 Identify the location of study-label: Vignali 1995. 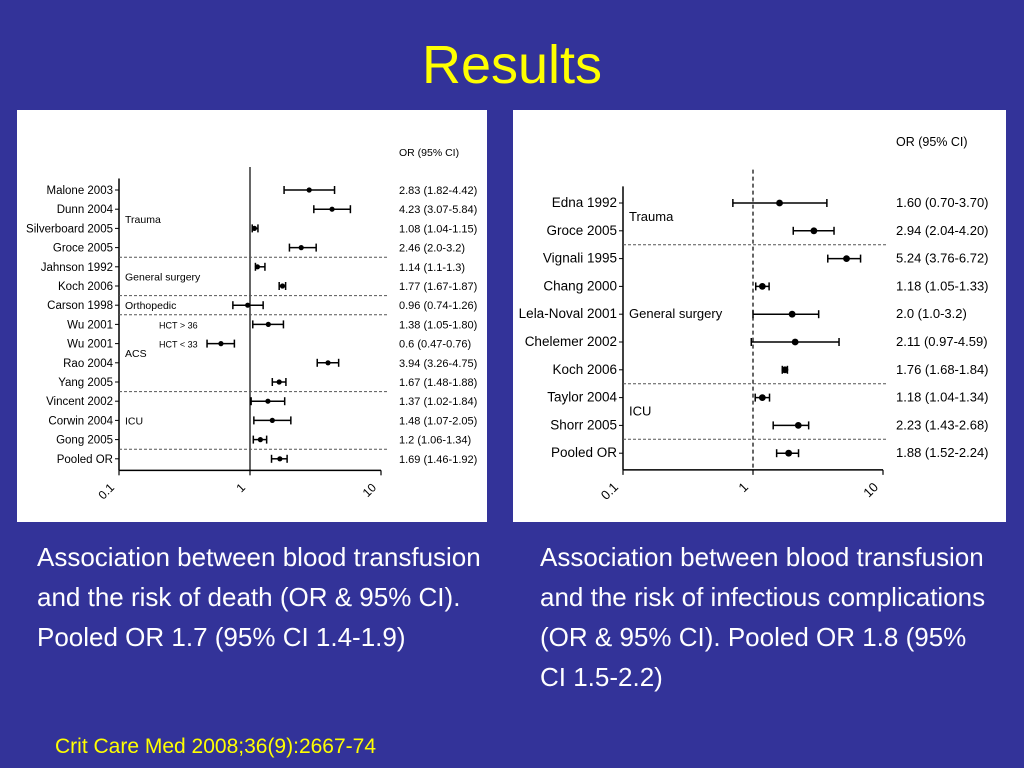
(580, 258).